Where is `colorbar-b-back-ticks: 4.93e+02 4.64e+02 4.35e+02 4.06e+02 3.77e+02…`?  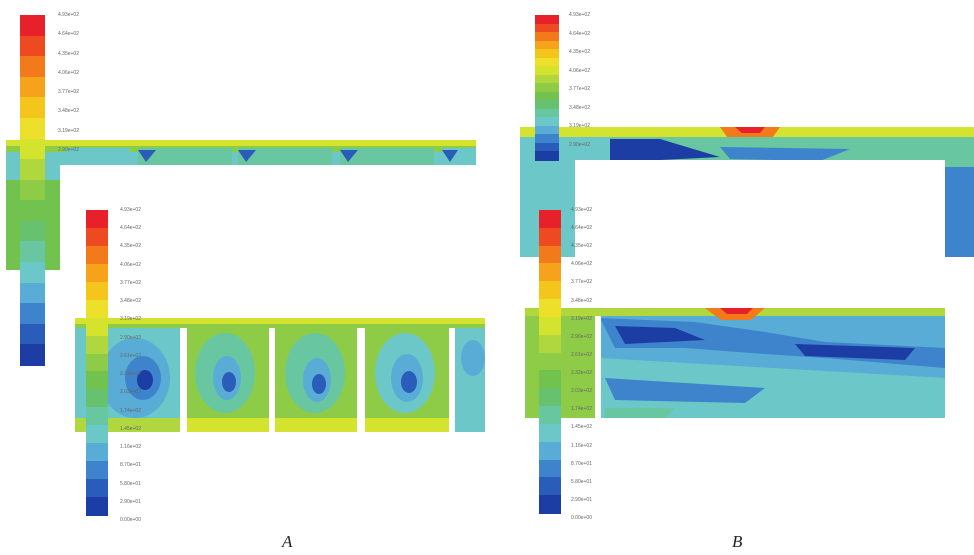 colorbar-b-back-ticks: 4.93e+02 4.64e+02 4.35e+02 4.06e+02 3.77e+02… is located at coordinates (589, 80).